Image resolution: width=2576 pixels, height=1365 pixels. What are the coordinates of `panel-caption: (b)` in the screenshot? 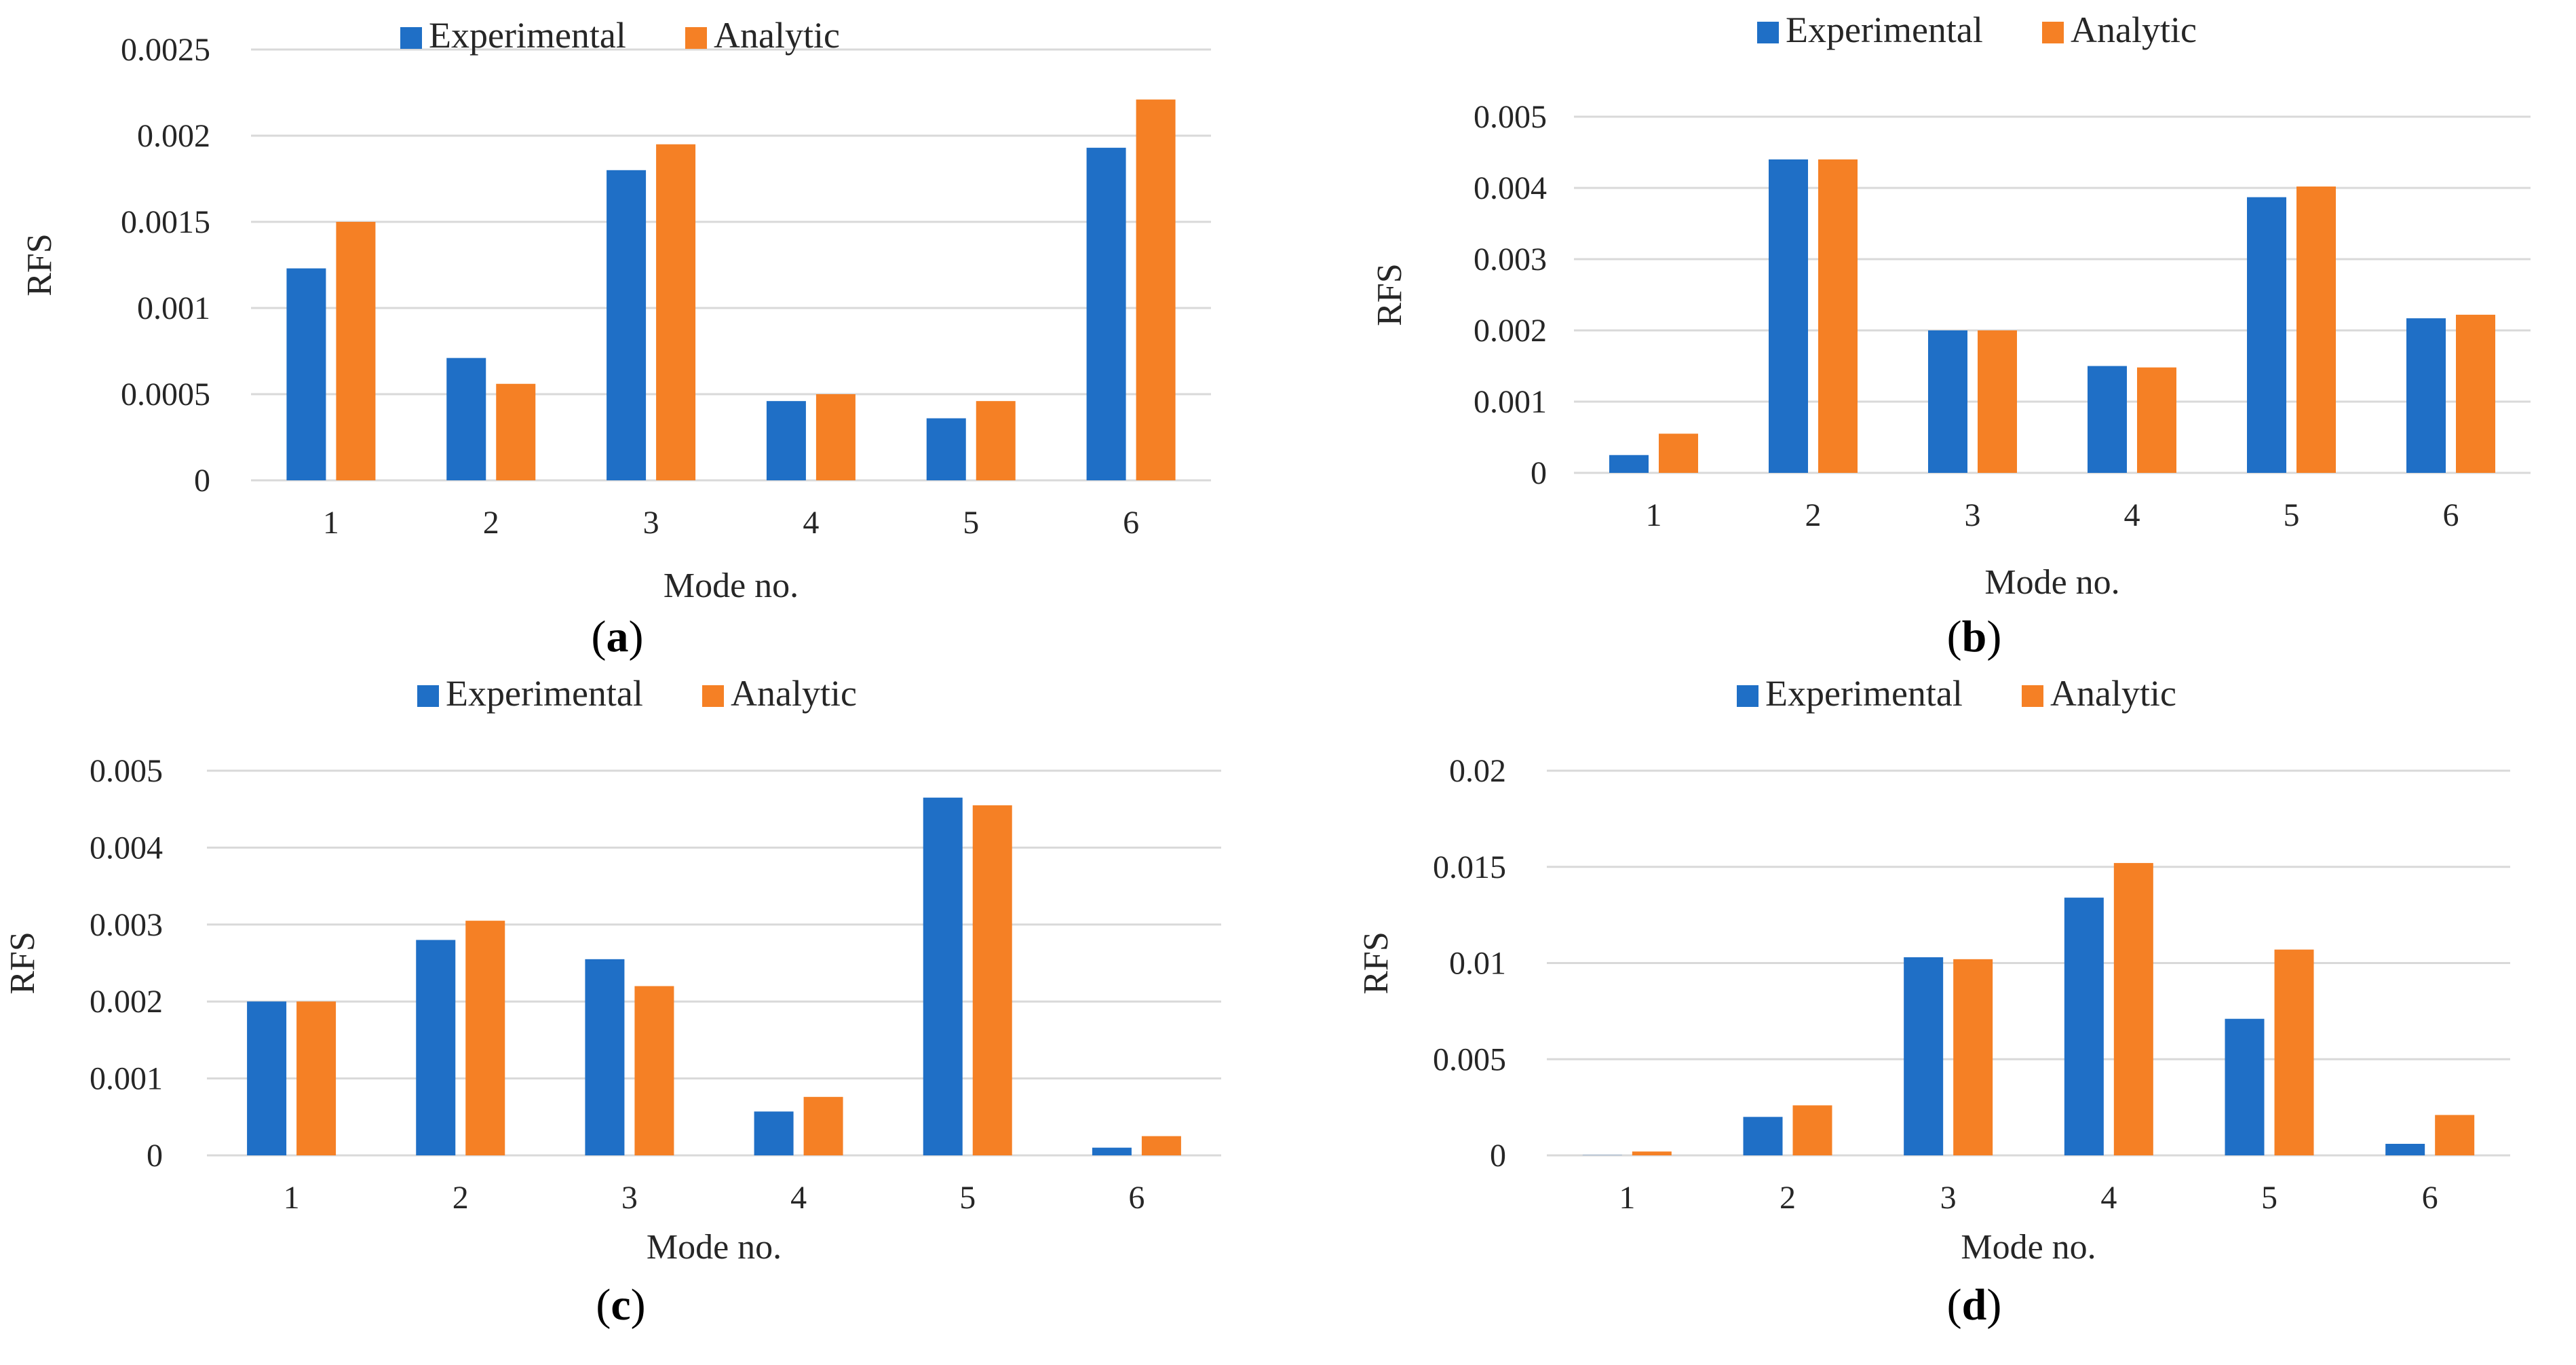 It's located at (1974, 636).